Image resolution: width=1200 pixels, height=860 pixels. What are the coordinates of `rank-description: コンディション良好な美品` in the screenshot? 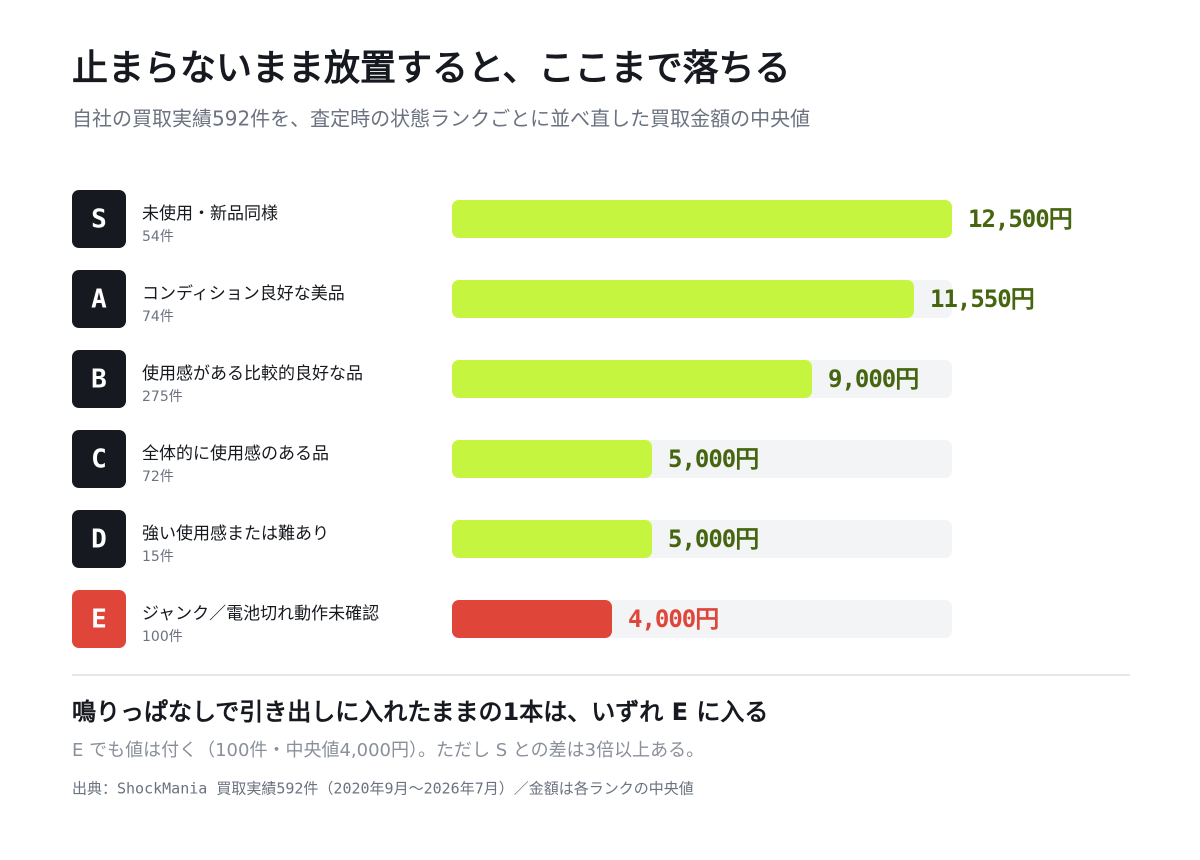 It's located at (243, 293).